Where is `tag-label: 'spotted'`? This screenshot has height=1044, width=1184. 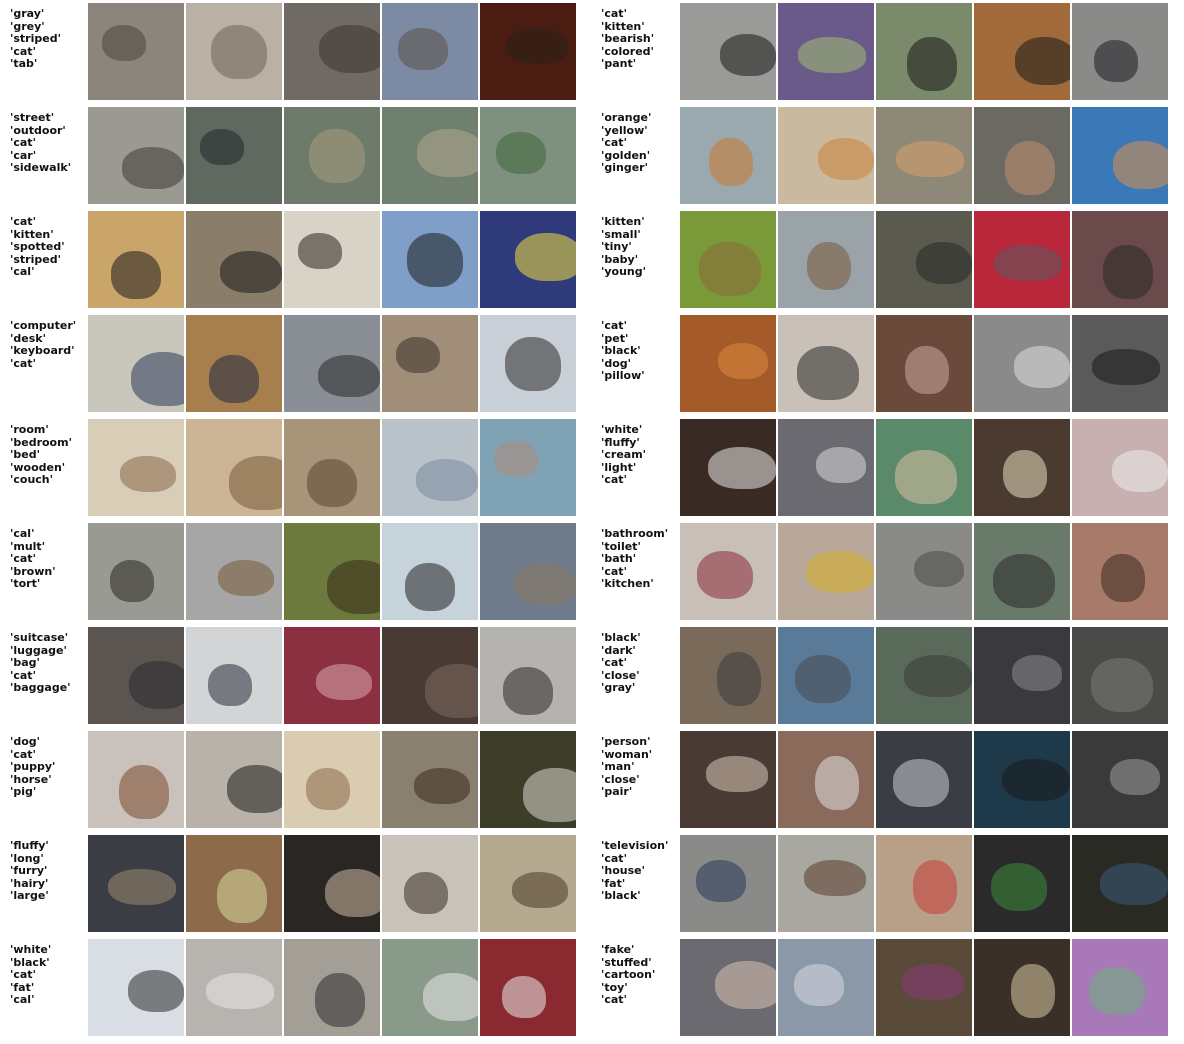 tag-label: 'spotted' is located at coordinates (37, 246).